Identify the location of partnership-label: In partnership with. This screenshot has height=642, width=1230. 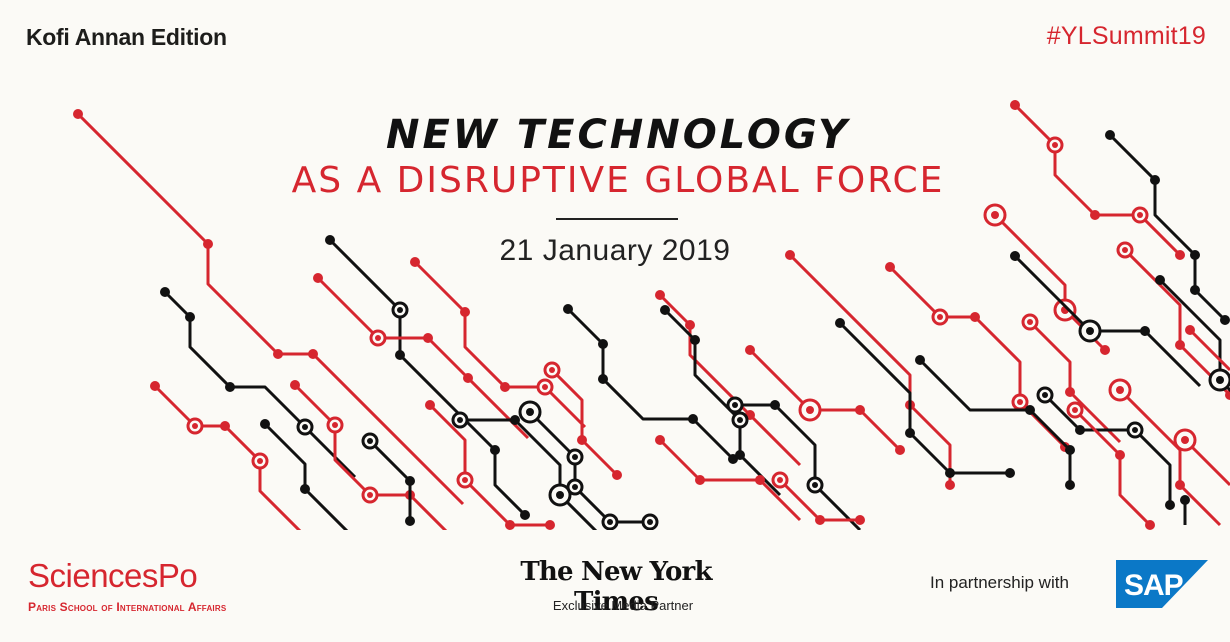
(999, 582).